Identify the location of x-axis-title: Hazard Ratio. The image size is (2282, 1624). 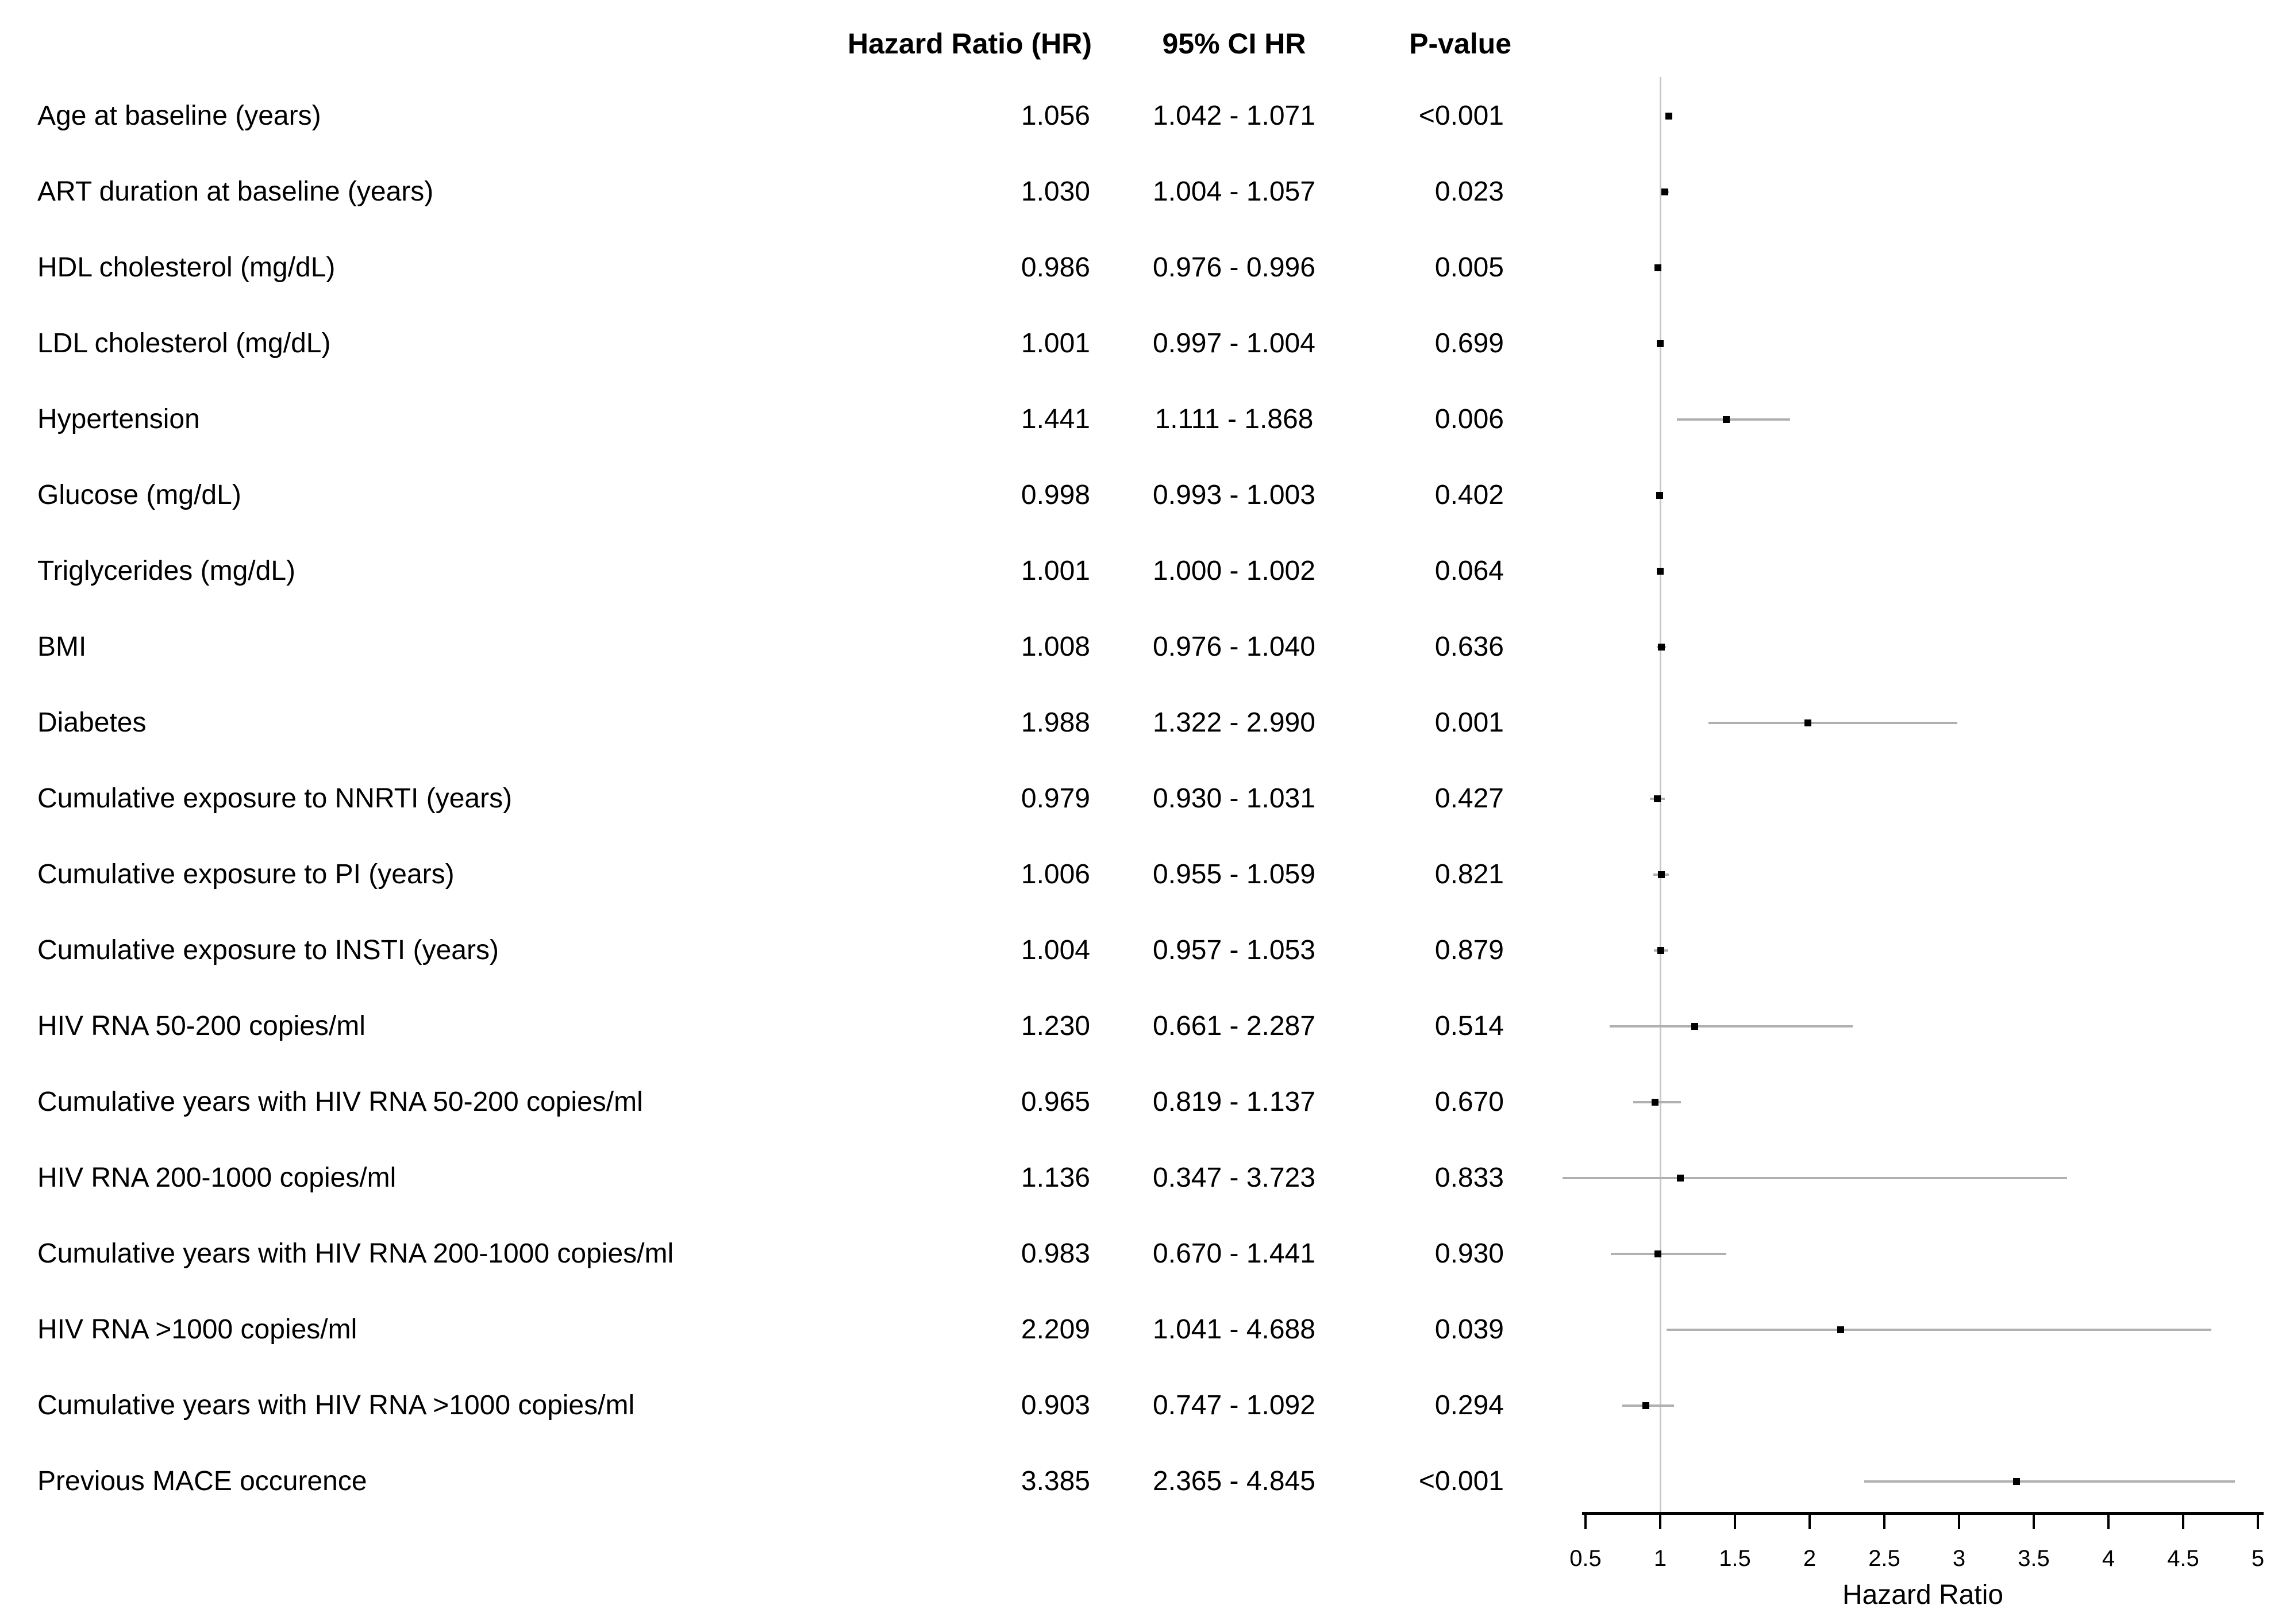
(1923, 1595).